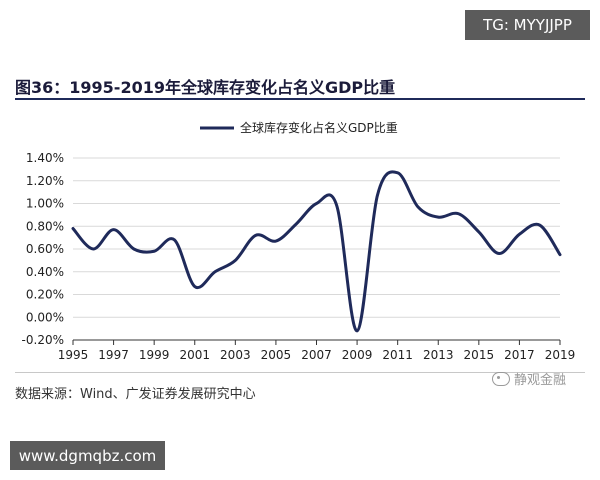  Describe the element at coordinates (300, 99) in the screenshot. I see `title-divider` at that location.